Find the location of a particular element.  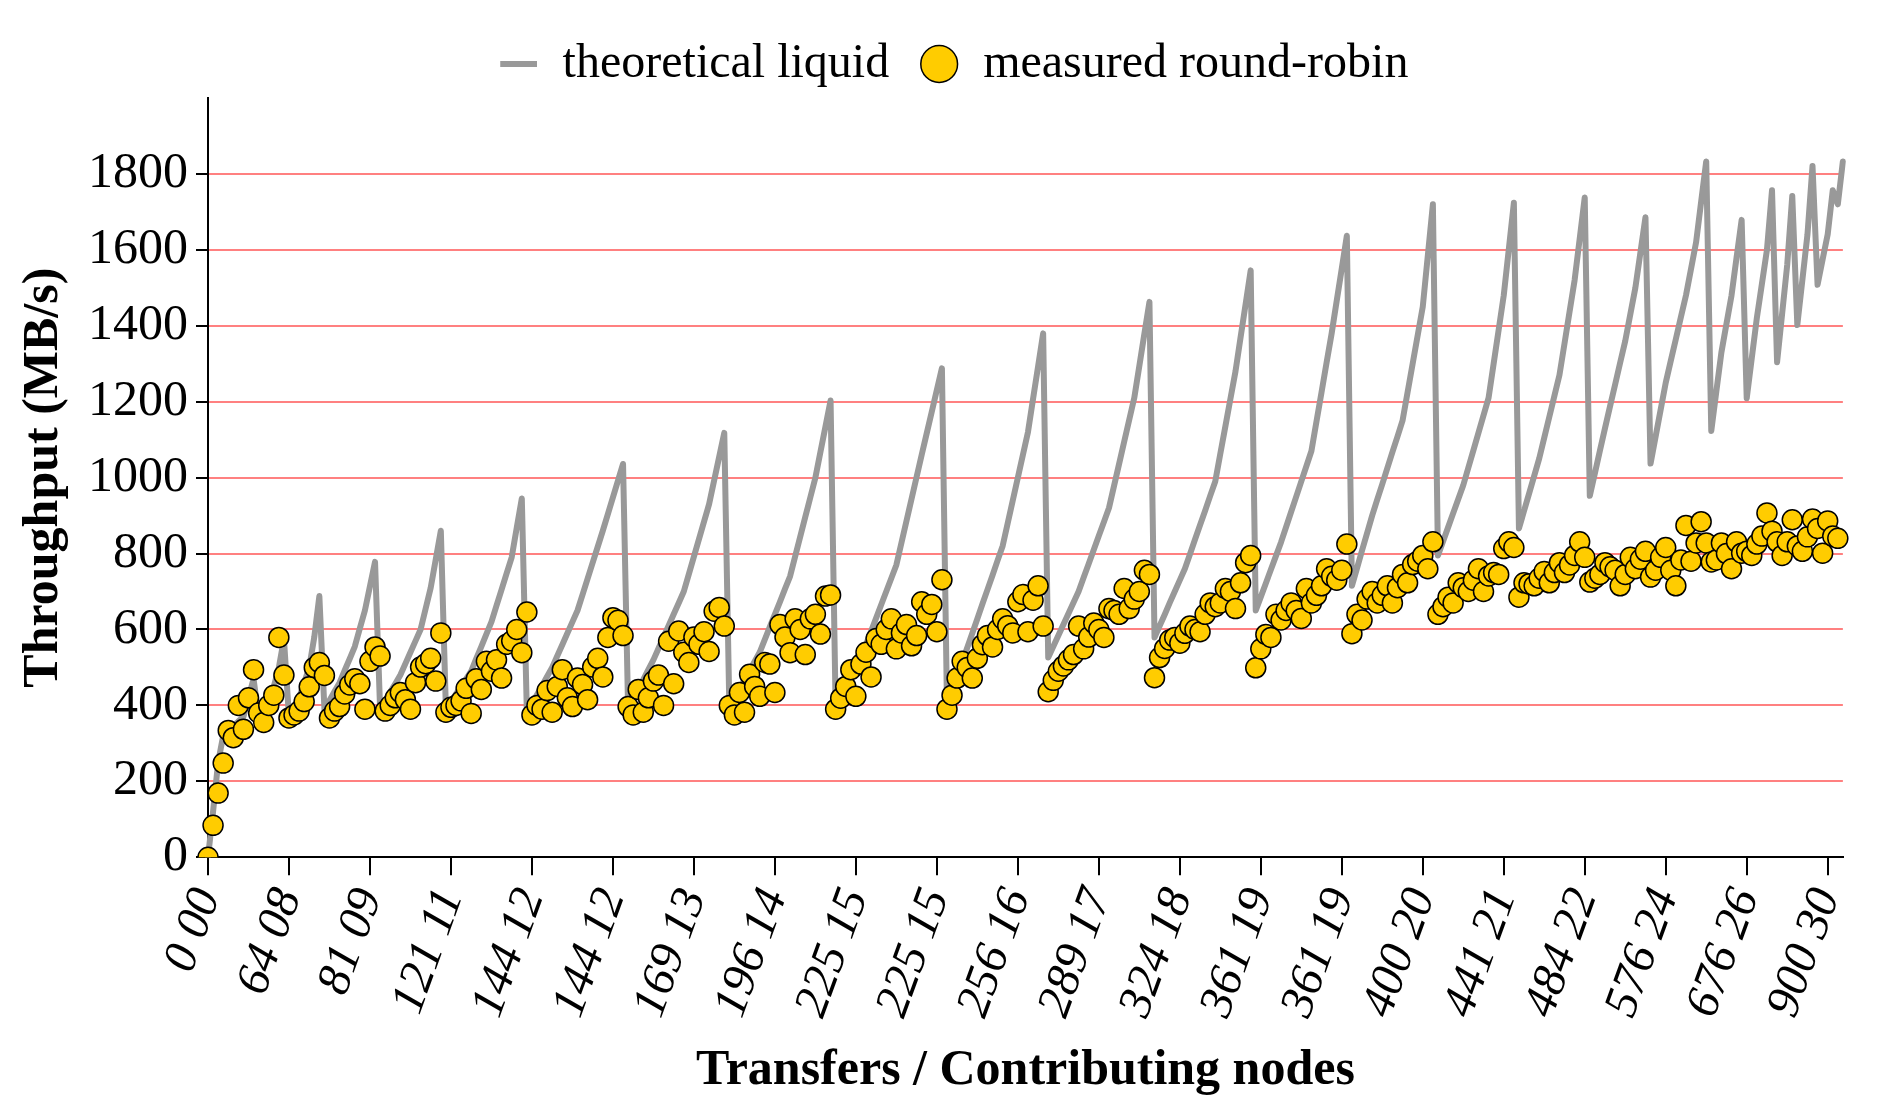

y-axis-title: Throughput (MB/s) is located at coordinates (39, 477).